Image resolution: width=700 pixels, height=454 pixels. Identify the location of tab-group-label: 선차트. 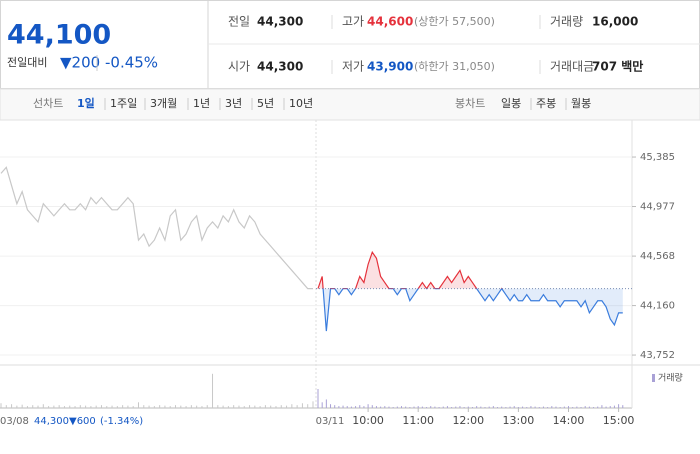
(48, 103).